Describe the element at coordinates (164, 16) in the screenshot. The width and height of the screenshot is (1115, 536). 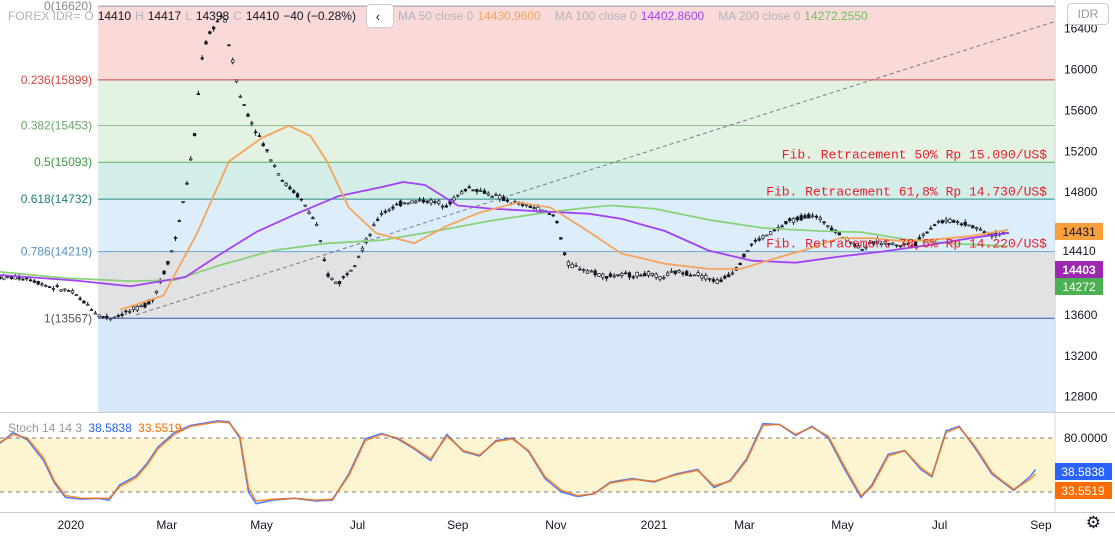
I see `high-value: 14417` at that location.